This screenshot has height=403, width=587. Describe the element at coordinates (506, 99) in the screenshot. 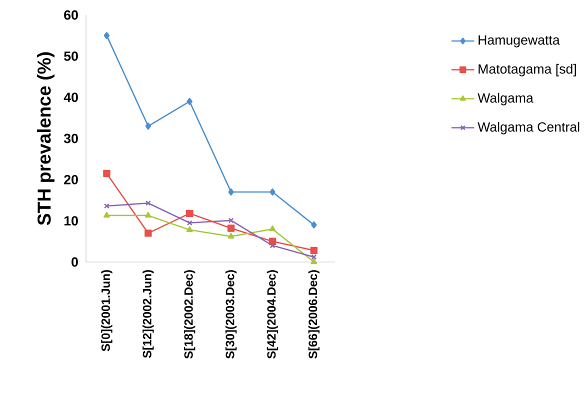

I see `legend-label: Walgama` at that location.